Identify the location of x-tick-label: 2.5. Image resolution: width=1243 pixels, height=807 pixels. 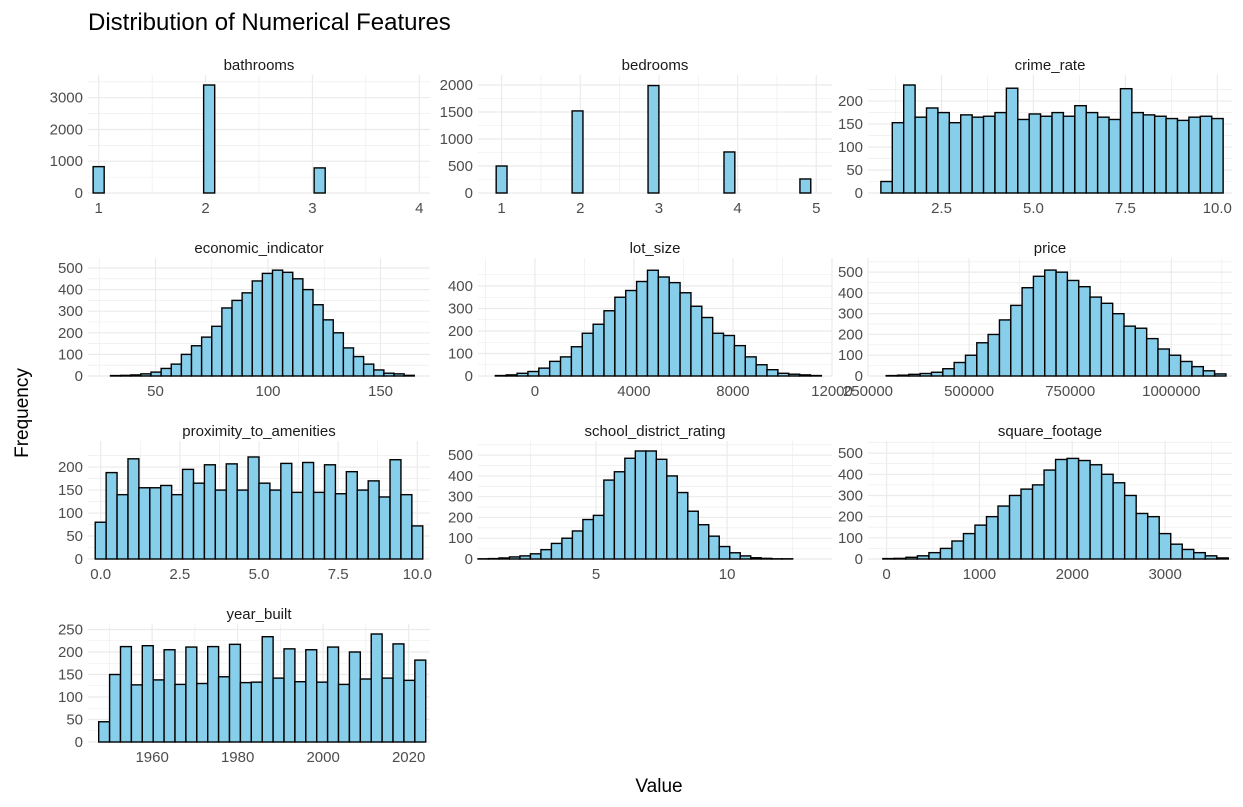
(179, 574).